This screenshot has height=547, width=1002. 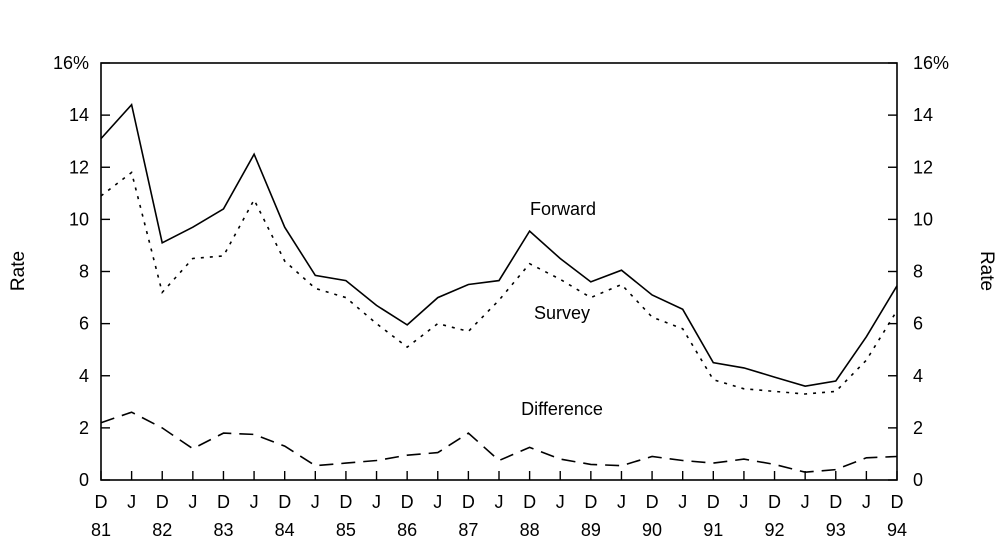 What do you see at coordinates (652, 530) in the screenshot?
I see `x-tick-label-year: 90` at bounding box center [652, 530].